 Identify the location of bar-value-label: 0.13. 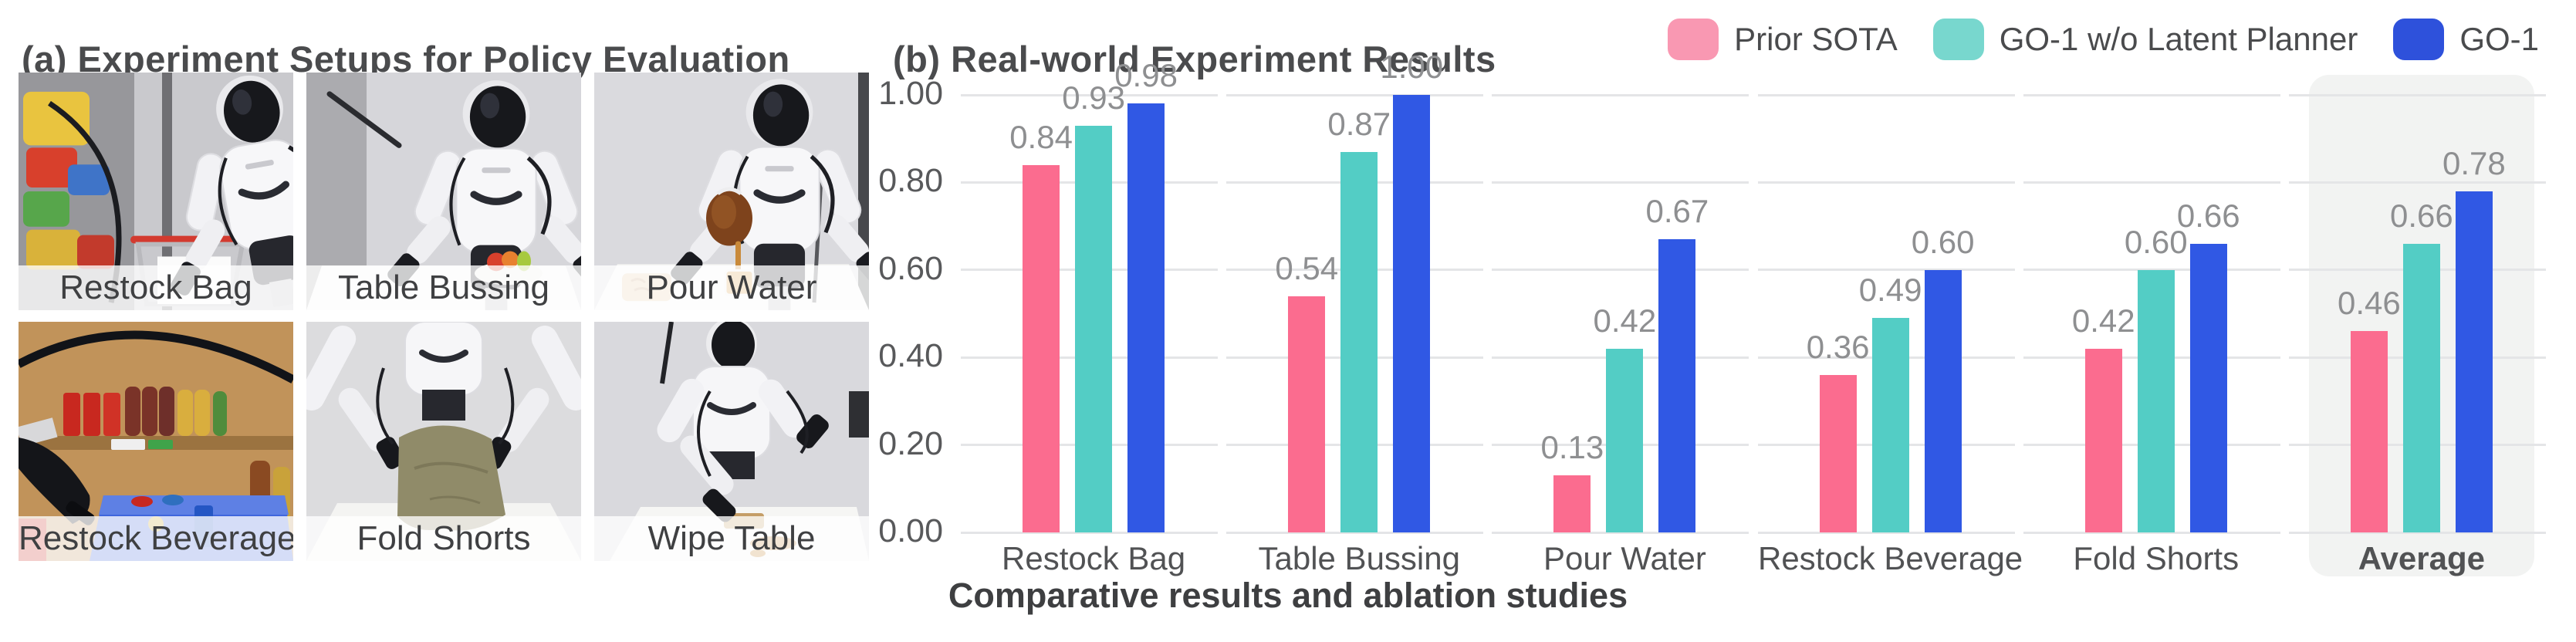
(1572, 447).